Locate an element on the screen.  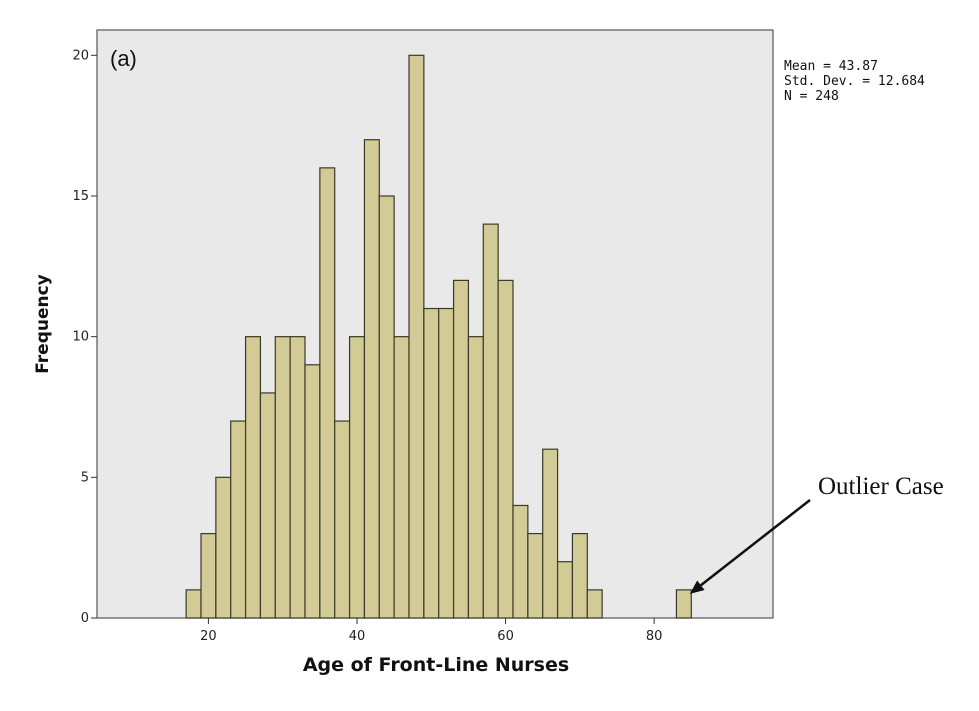
x-axis-label: Age of Front-Line Nurses is located at coordinates (436, 665).